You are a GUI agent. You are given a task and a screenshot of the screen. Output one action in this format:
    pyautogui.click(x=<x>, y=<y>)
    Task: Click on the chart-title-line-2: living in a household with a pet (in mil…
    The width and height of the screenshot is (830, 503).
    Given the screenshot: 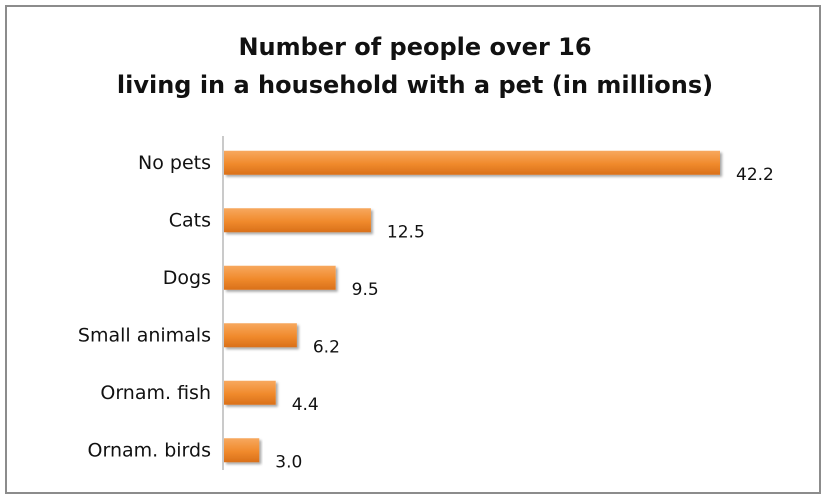 What is the action you would take?
    pyautogui.click(x=415, y=85)
    